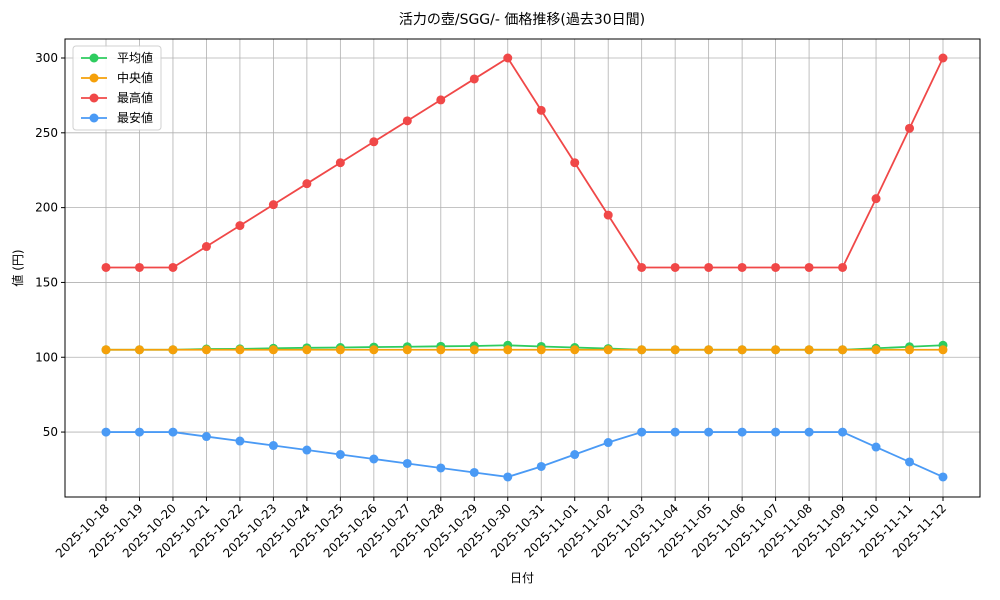  I want to click on y-axis-label: 値 (円), so click(17, 267).